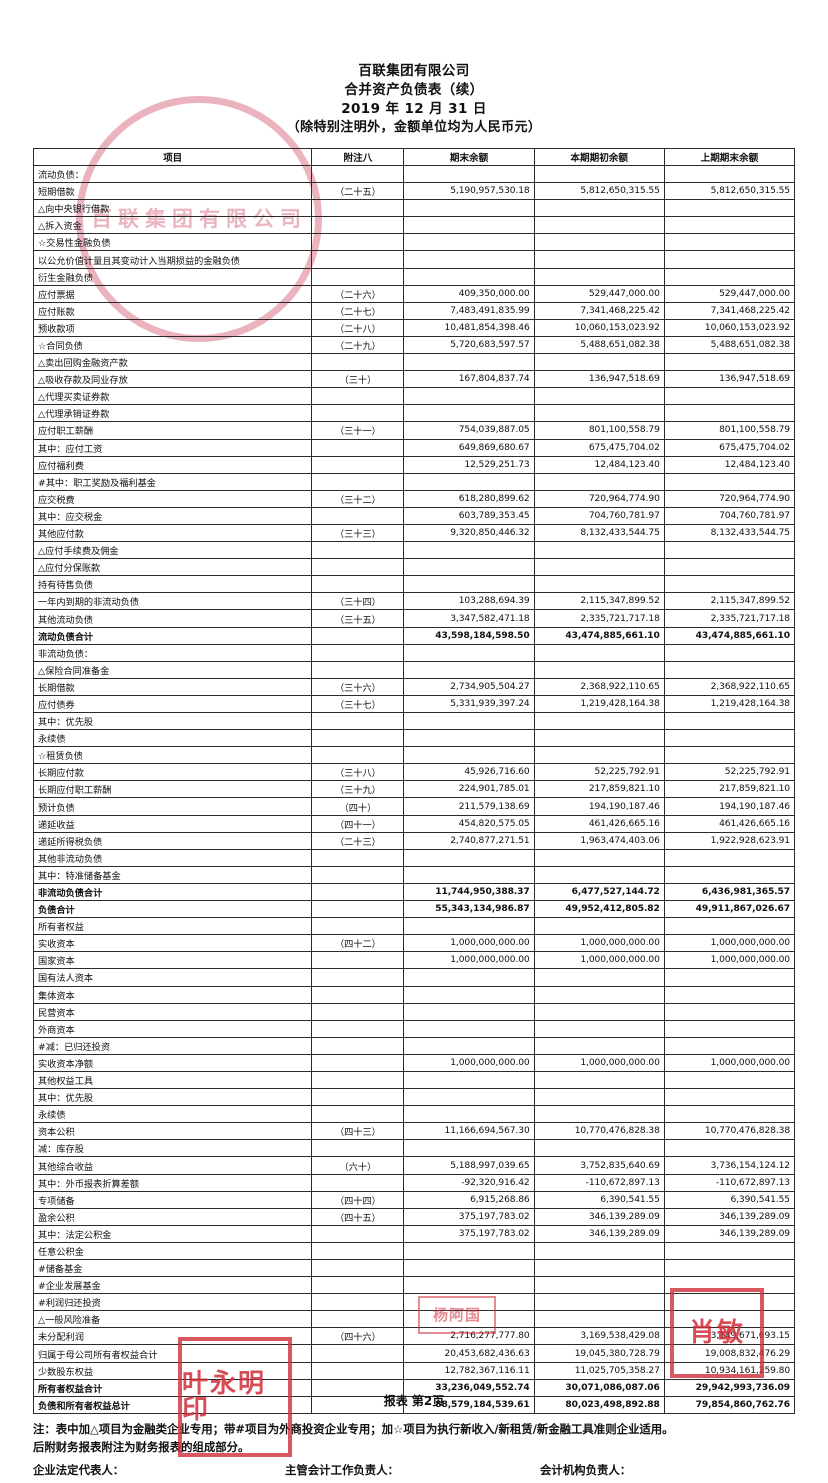  Describe the element at coordinates (172, 430) in the screenshot. I see `row-item-label: 应付职工薪酬` at that location.